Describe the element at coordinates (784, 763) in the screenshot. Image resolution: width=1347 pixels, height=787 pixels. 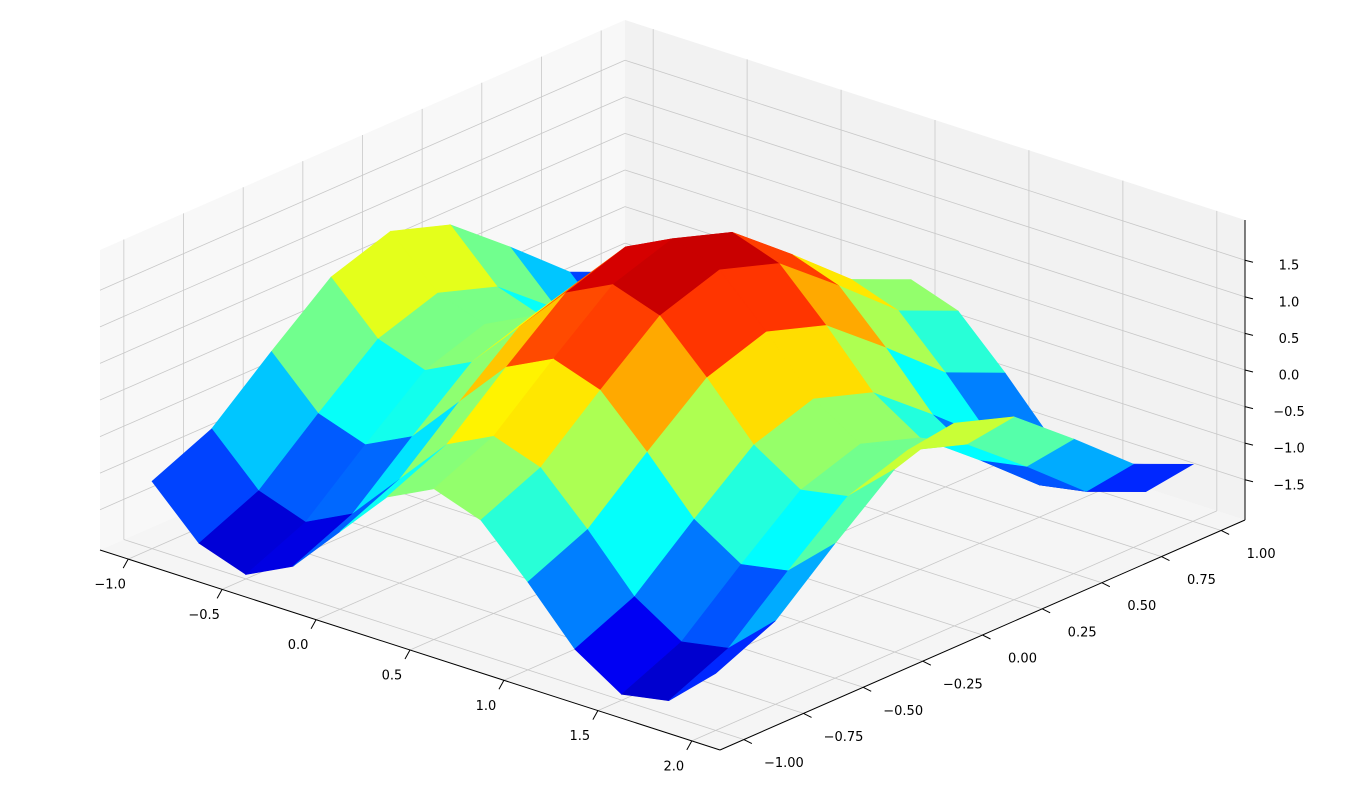
I see `y-tick-label: −1.00` at that location.